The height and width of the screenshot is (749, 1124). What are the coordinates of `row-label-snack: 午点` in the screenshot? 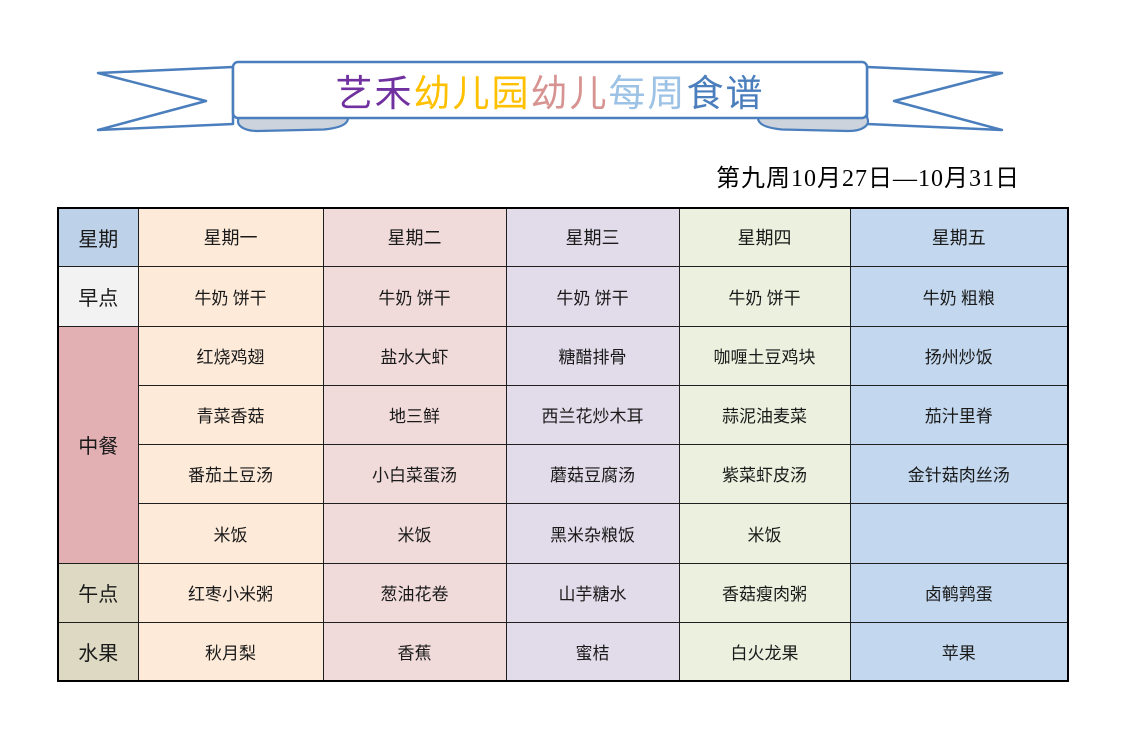 It's located at (98, 592).